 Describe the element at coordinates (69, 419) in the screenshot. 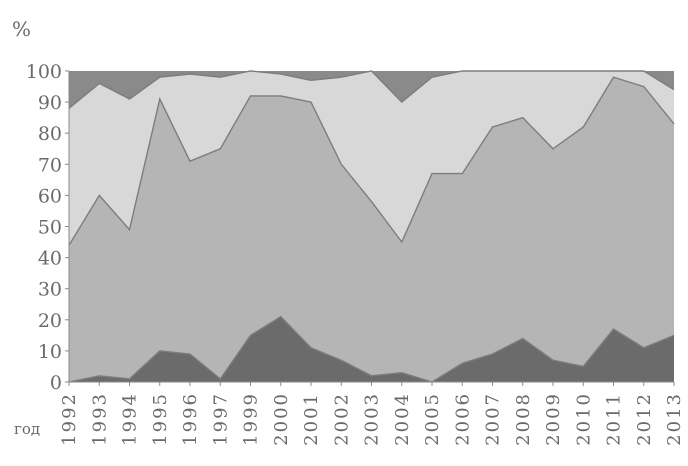

I see `x-tick-label: 1992` at that location.